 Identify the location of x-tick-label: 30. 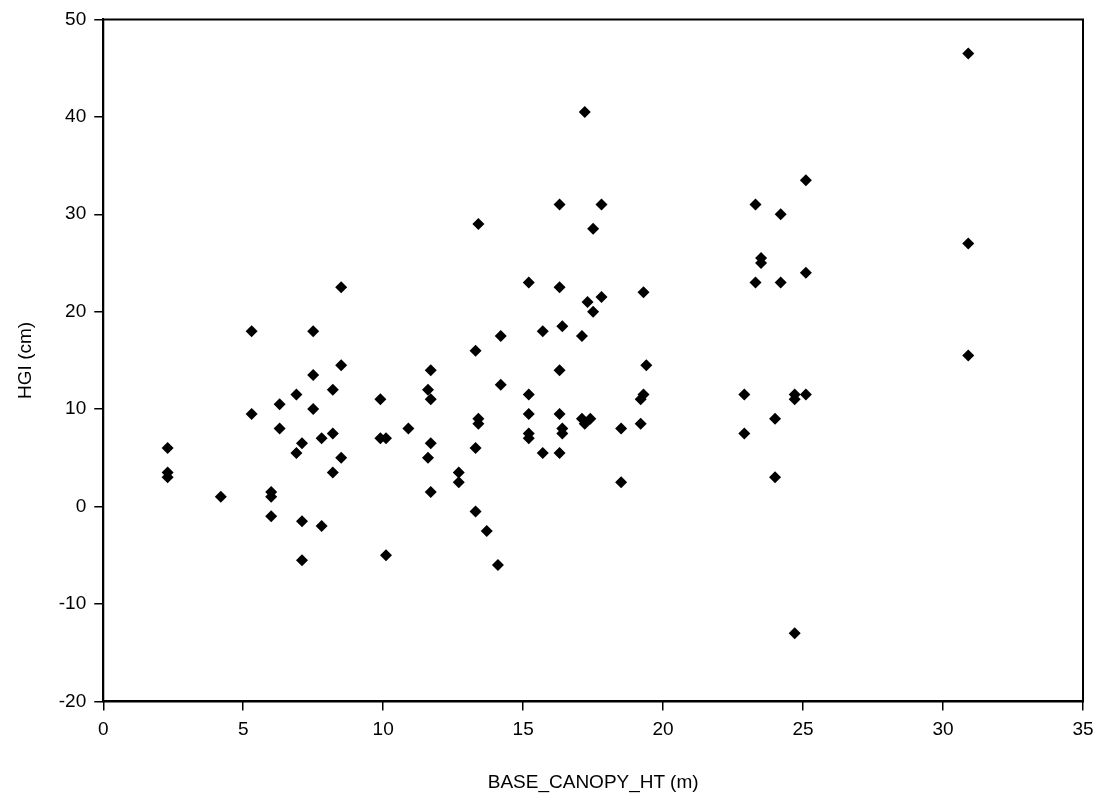
(943, 729).